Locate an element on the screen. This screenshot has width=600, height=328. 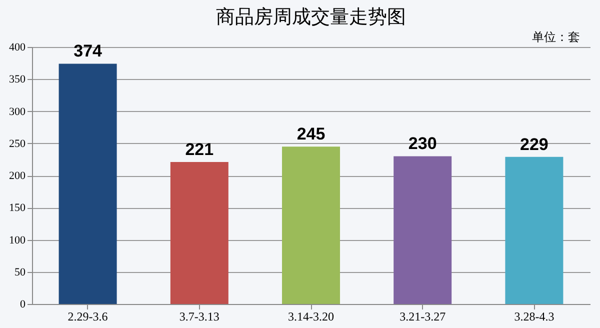
x-tick-label: 2.29-3.6 is located at coordinates (88, 317).